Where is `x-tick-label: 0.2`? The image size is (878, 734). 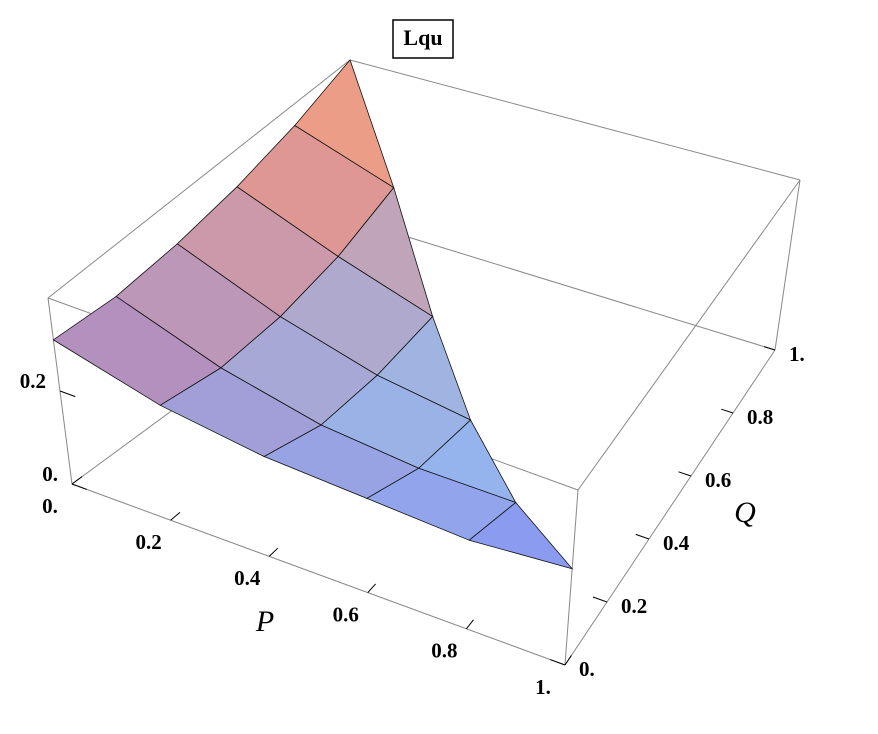
x-tick-label: 0.2 is located at coordinates (148, 542).